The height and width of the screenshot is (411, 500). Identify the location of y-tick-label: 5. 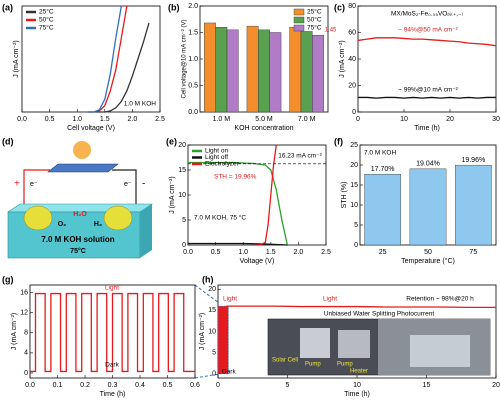
(356, 225).